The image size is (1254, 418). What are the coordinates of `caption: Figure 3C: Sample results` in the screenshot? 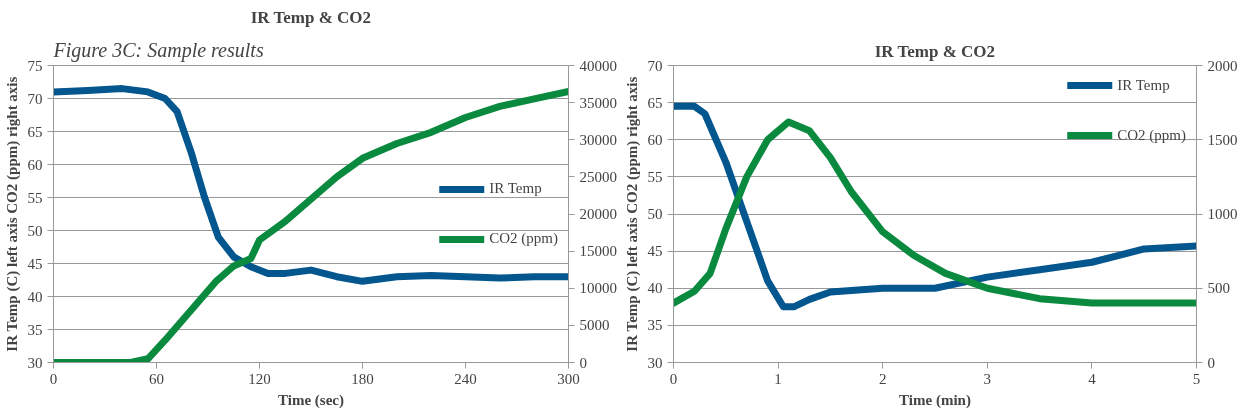 It's located at (158, 50).